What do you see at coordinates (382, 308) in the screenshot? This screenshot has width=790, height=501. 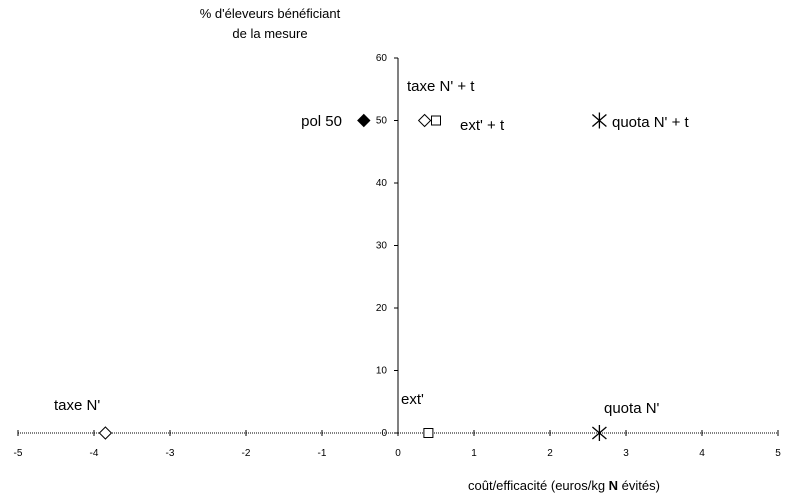 I see `y-tick-label: 20` at bounding box center [382, 308].